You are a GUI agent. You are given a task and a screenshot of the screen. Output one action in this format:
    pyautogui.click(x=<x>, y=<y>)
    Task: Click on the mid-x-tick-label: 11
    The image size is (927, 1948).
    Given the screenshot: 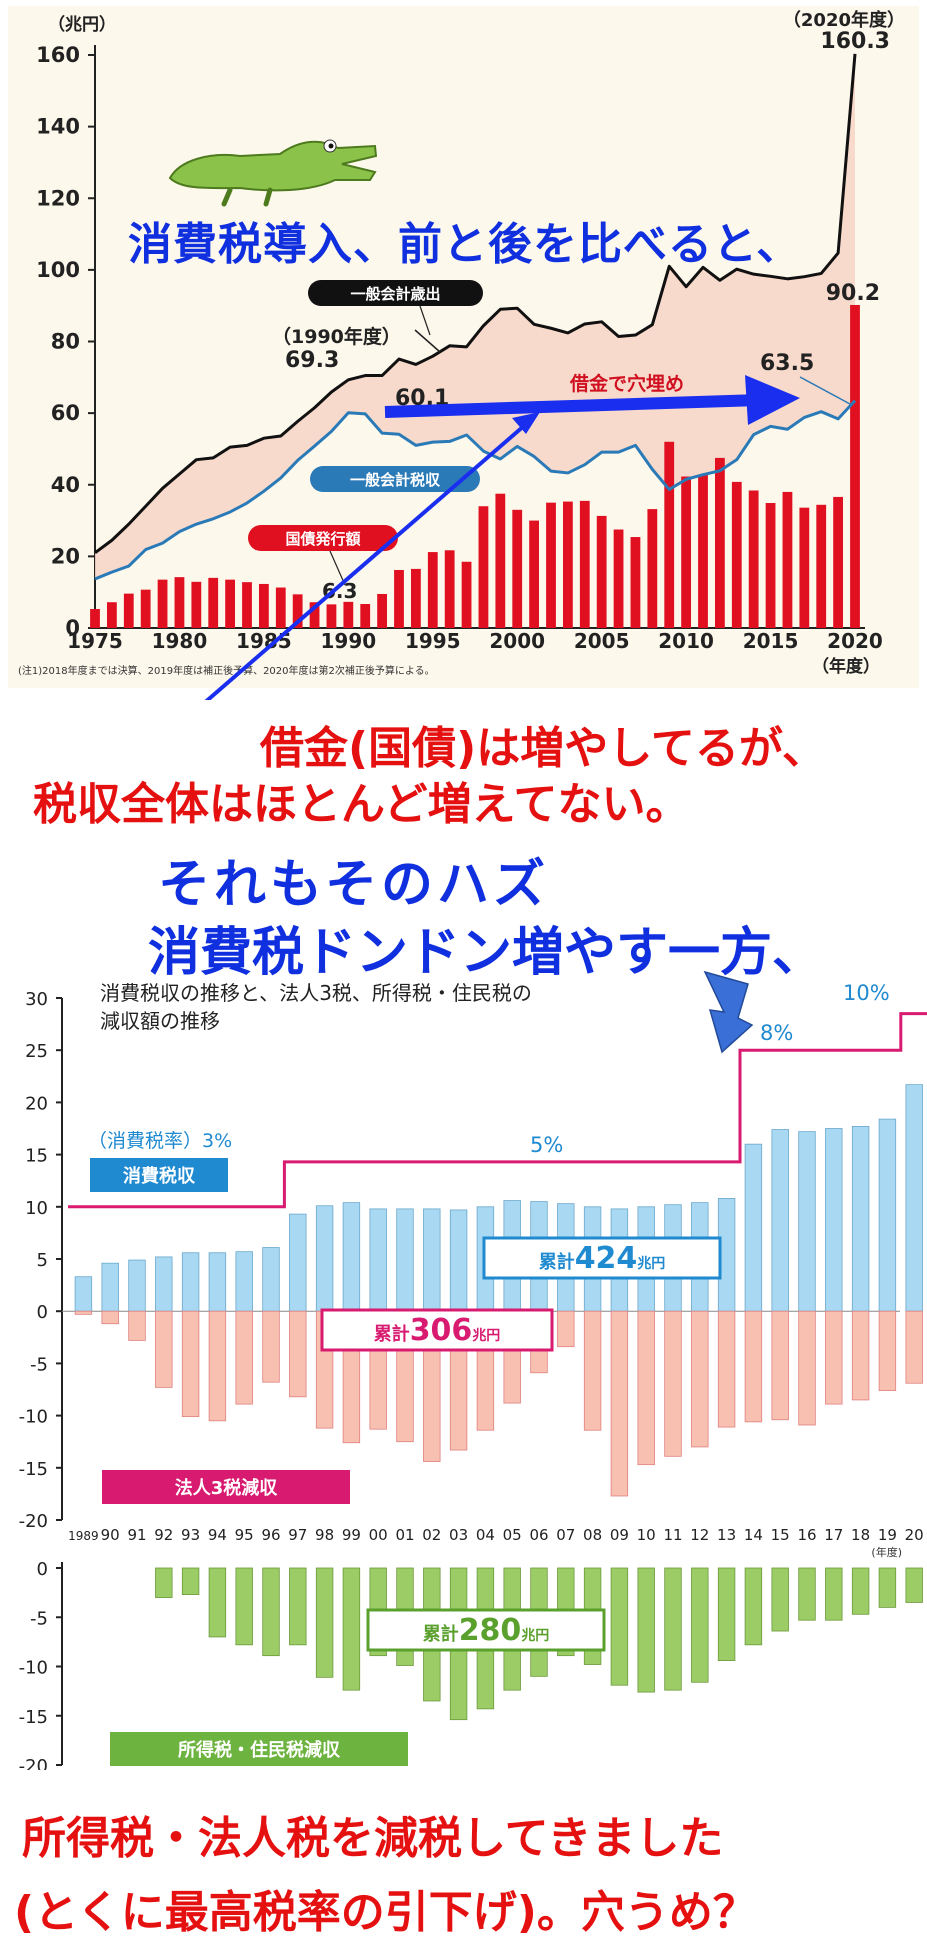 What is the action you would take?
    pyautogui.click(x=672, y=1535)
    